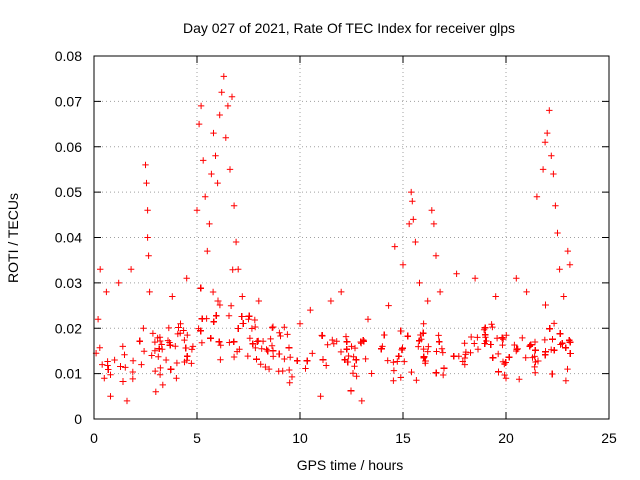 The width and height of the screenshot is (640, 480). Describe the element at coordinates (68, 238) in the screenshot. I see `y-tick-label: 0.04` at that location.